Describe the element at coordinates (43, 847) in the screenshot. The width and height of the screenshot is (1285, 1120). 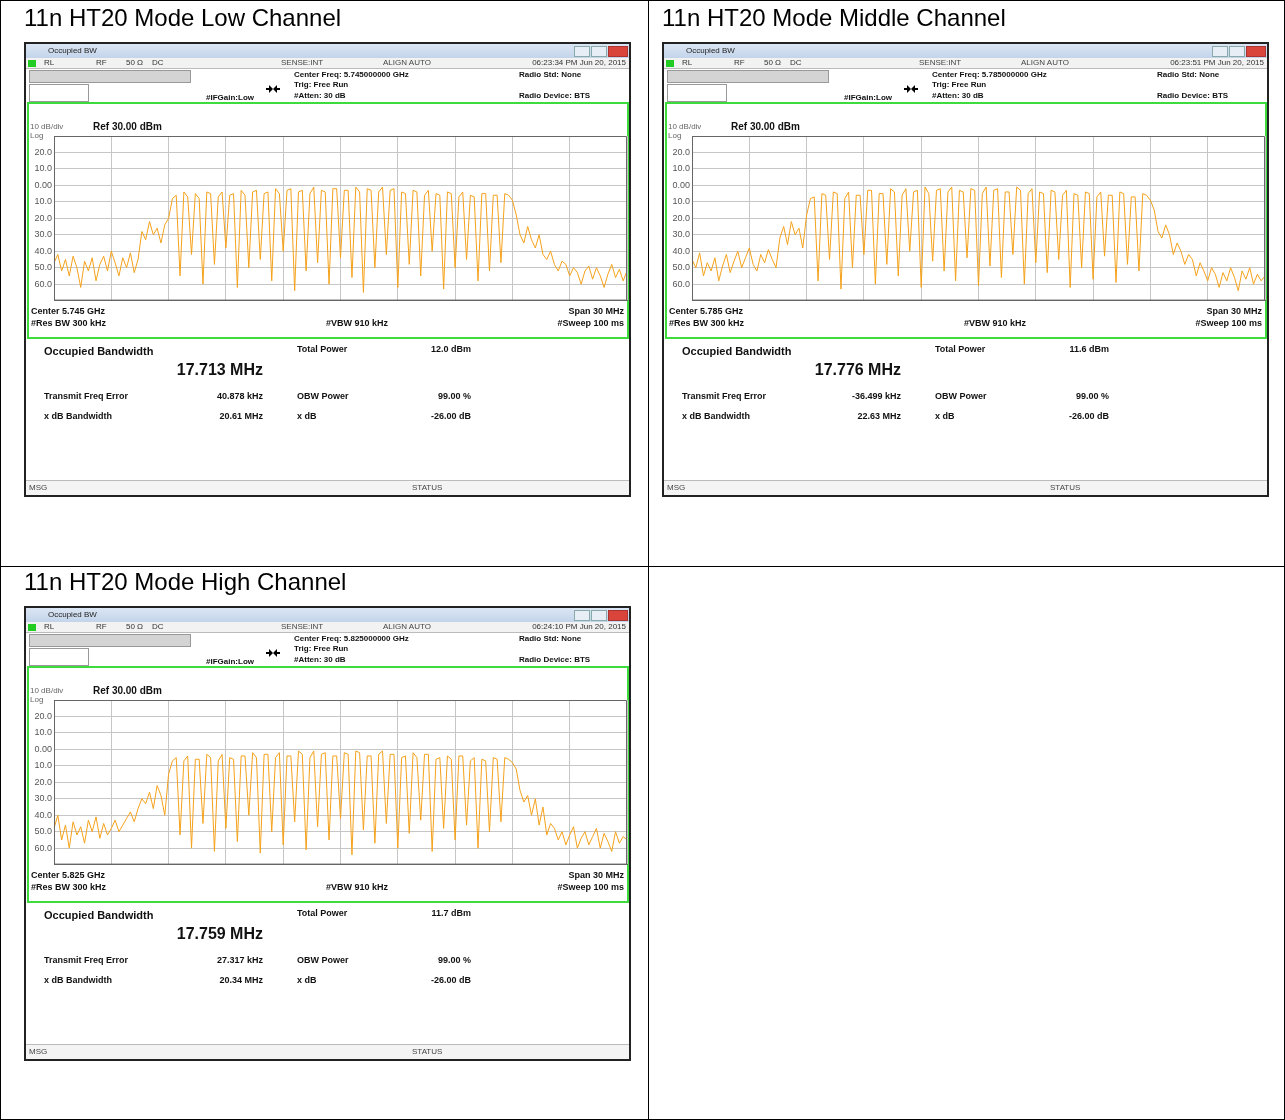
I see `y-tick-label: 60.0` at that location.